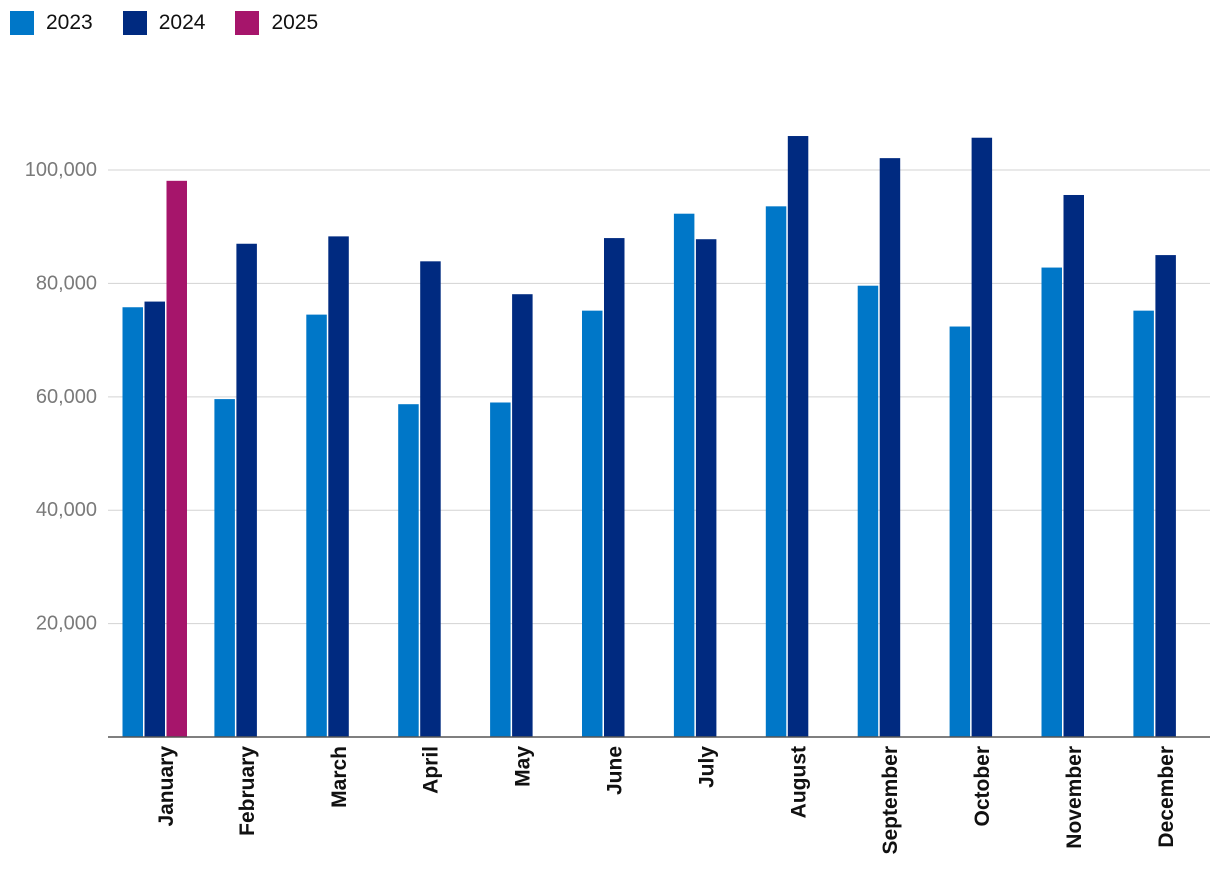 This screenshot has width=1220, height=890. What do you see at coordinates (66, 397) in the screenshot?
I see `y-tick-label: 60,000` at bounding box center [66, 397].